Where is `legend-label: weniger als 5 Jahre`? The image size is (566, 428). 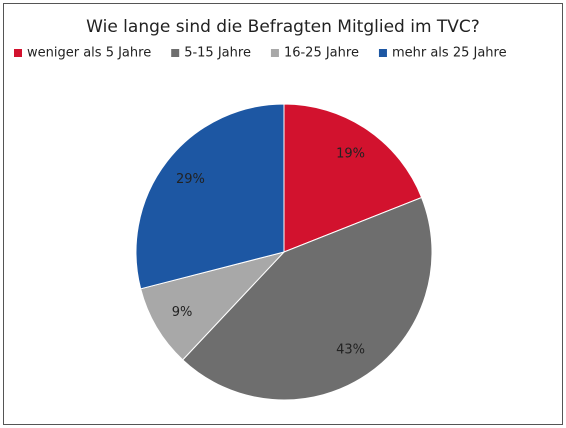 legend-label: weniger als 5 Jahre is located at coordinates (89, 53).